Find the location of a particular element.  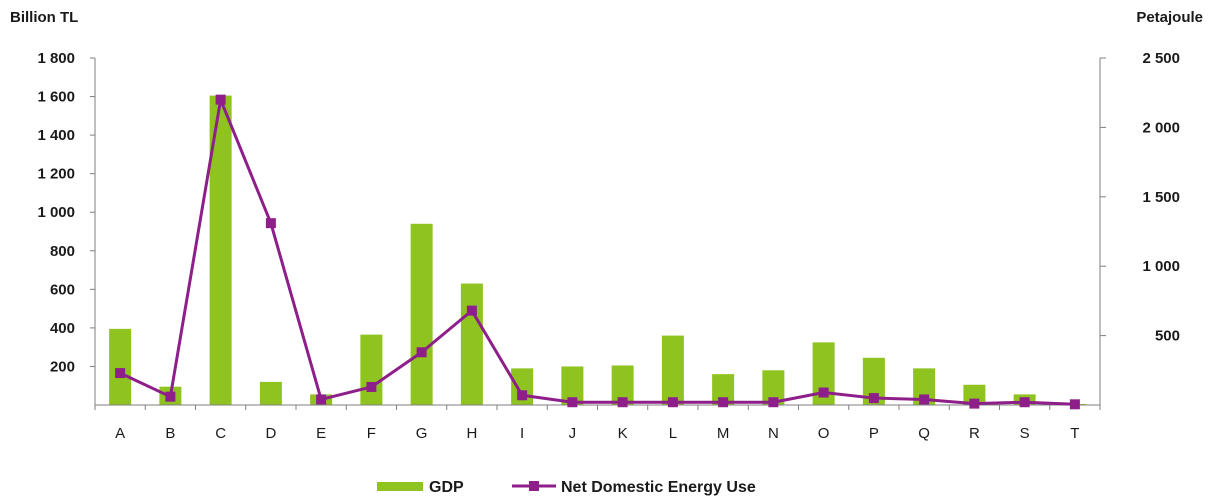

energy-point-q is located at coordinates (924, 399).